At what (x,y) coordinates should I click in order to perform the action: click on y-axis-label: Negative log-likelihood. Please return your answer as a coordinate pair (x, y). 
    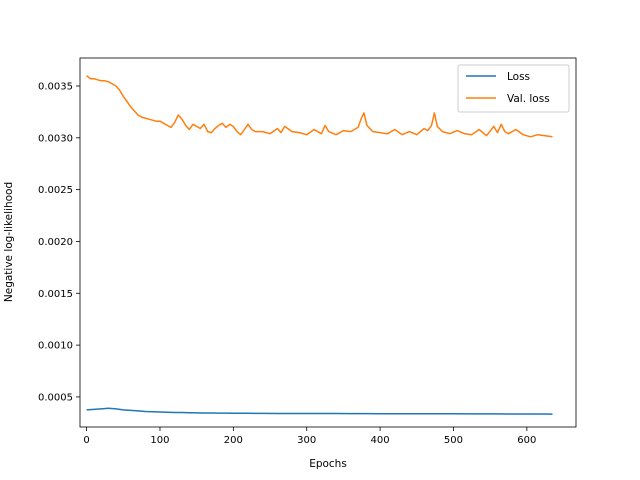
    Looking at the image, I should click on (9, 242).